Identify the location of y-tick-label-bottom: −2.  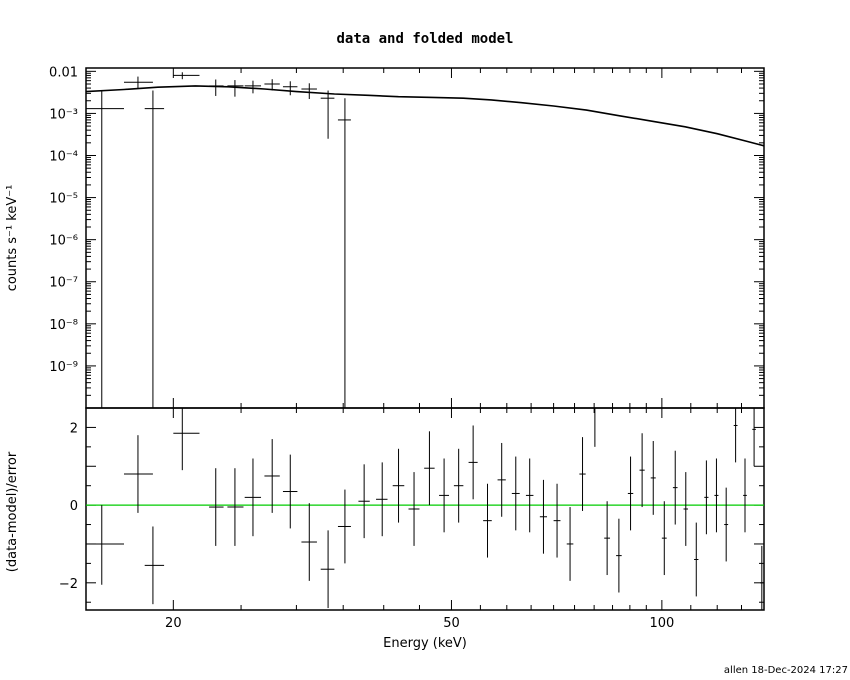
(68, 584).